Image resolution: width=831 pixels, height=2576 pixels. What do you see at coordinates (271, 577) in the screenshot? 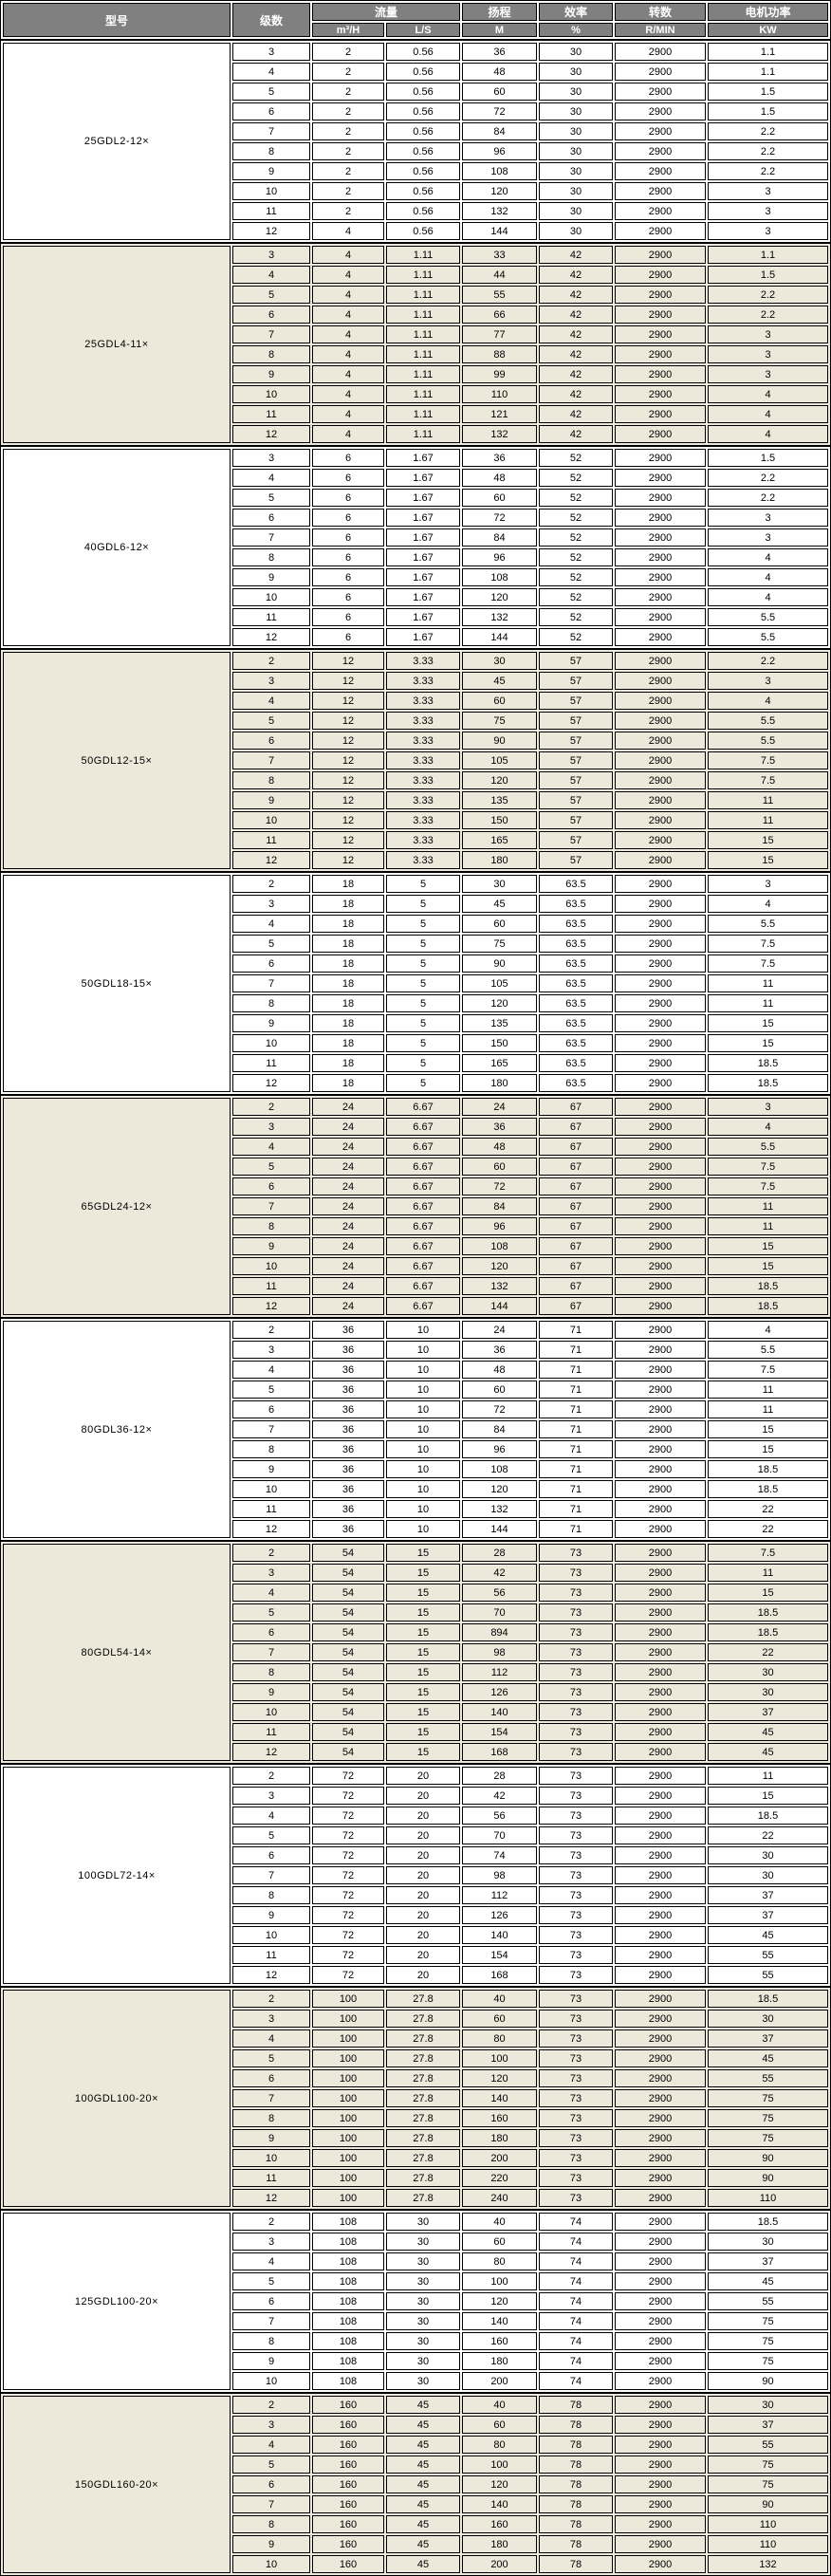
I see `stage-cell: 9` at bounding box center [271, 577].